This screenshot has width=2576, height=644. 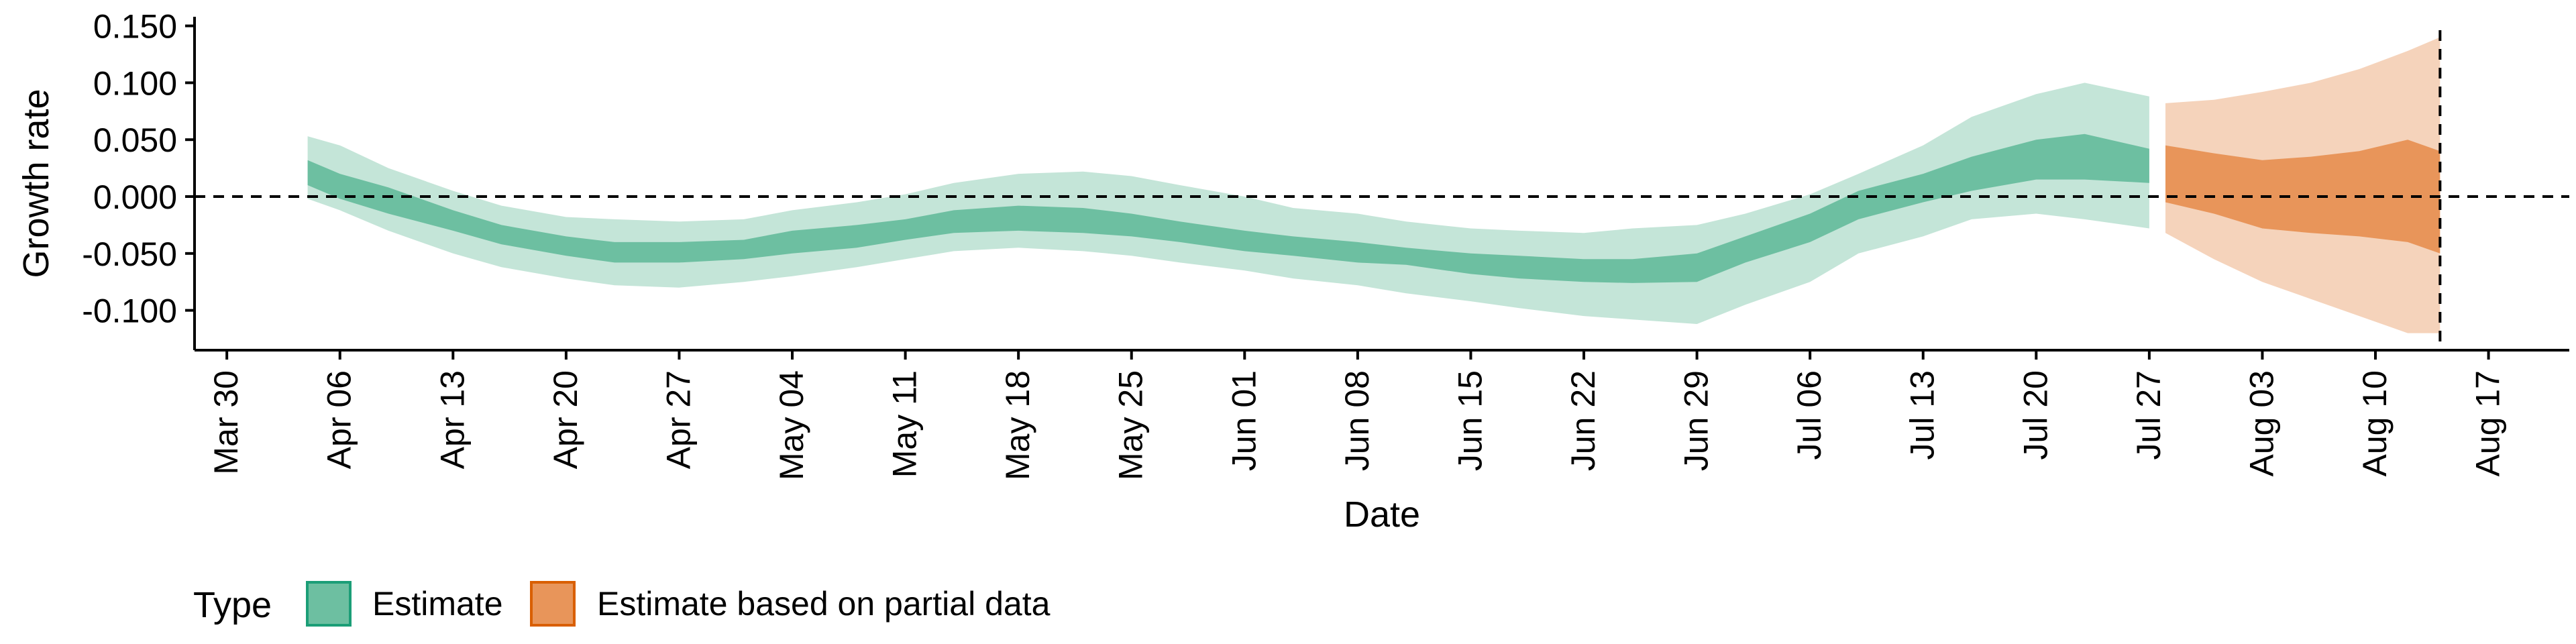 What do you see at coordinates (129, 311) in the screenshot?
I see `y-tick-label: -0.100` at bounding box center [129, 311].